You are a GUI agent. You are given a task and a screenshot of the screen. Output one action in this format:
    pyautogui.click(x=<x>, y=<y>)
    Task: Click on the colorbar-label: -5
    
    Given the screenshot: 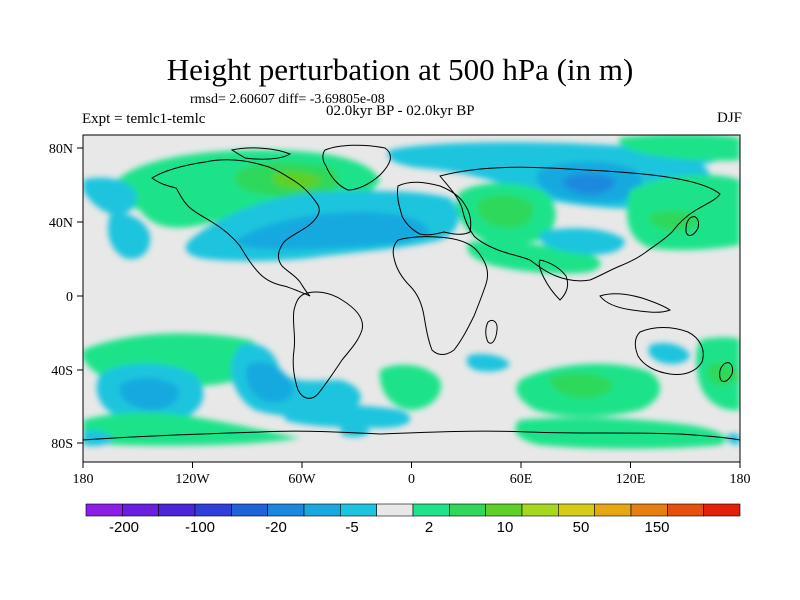 What is the action you would take?
    pyautogui.click(x=351, y=527)
    